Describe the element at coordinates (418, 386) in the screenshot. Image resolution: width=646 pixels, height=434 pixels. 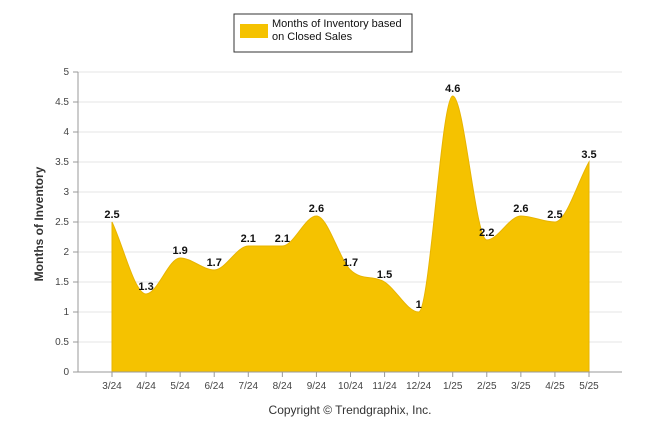
I see `x-tick-label: 12/24` at that location.